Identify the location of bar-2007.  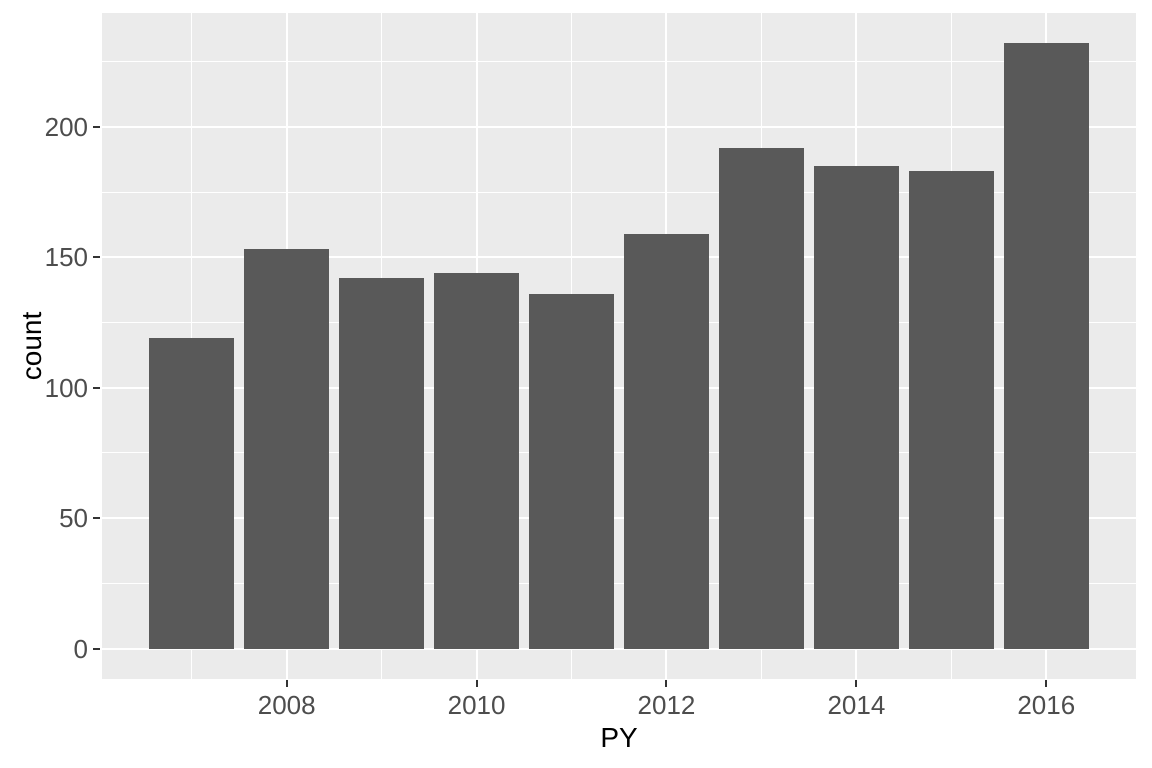
(192, 493).